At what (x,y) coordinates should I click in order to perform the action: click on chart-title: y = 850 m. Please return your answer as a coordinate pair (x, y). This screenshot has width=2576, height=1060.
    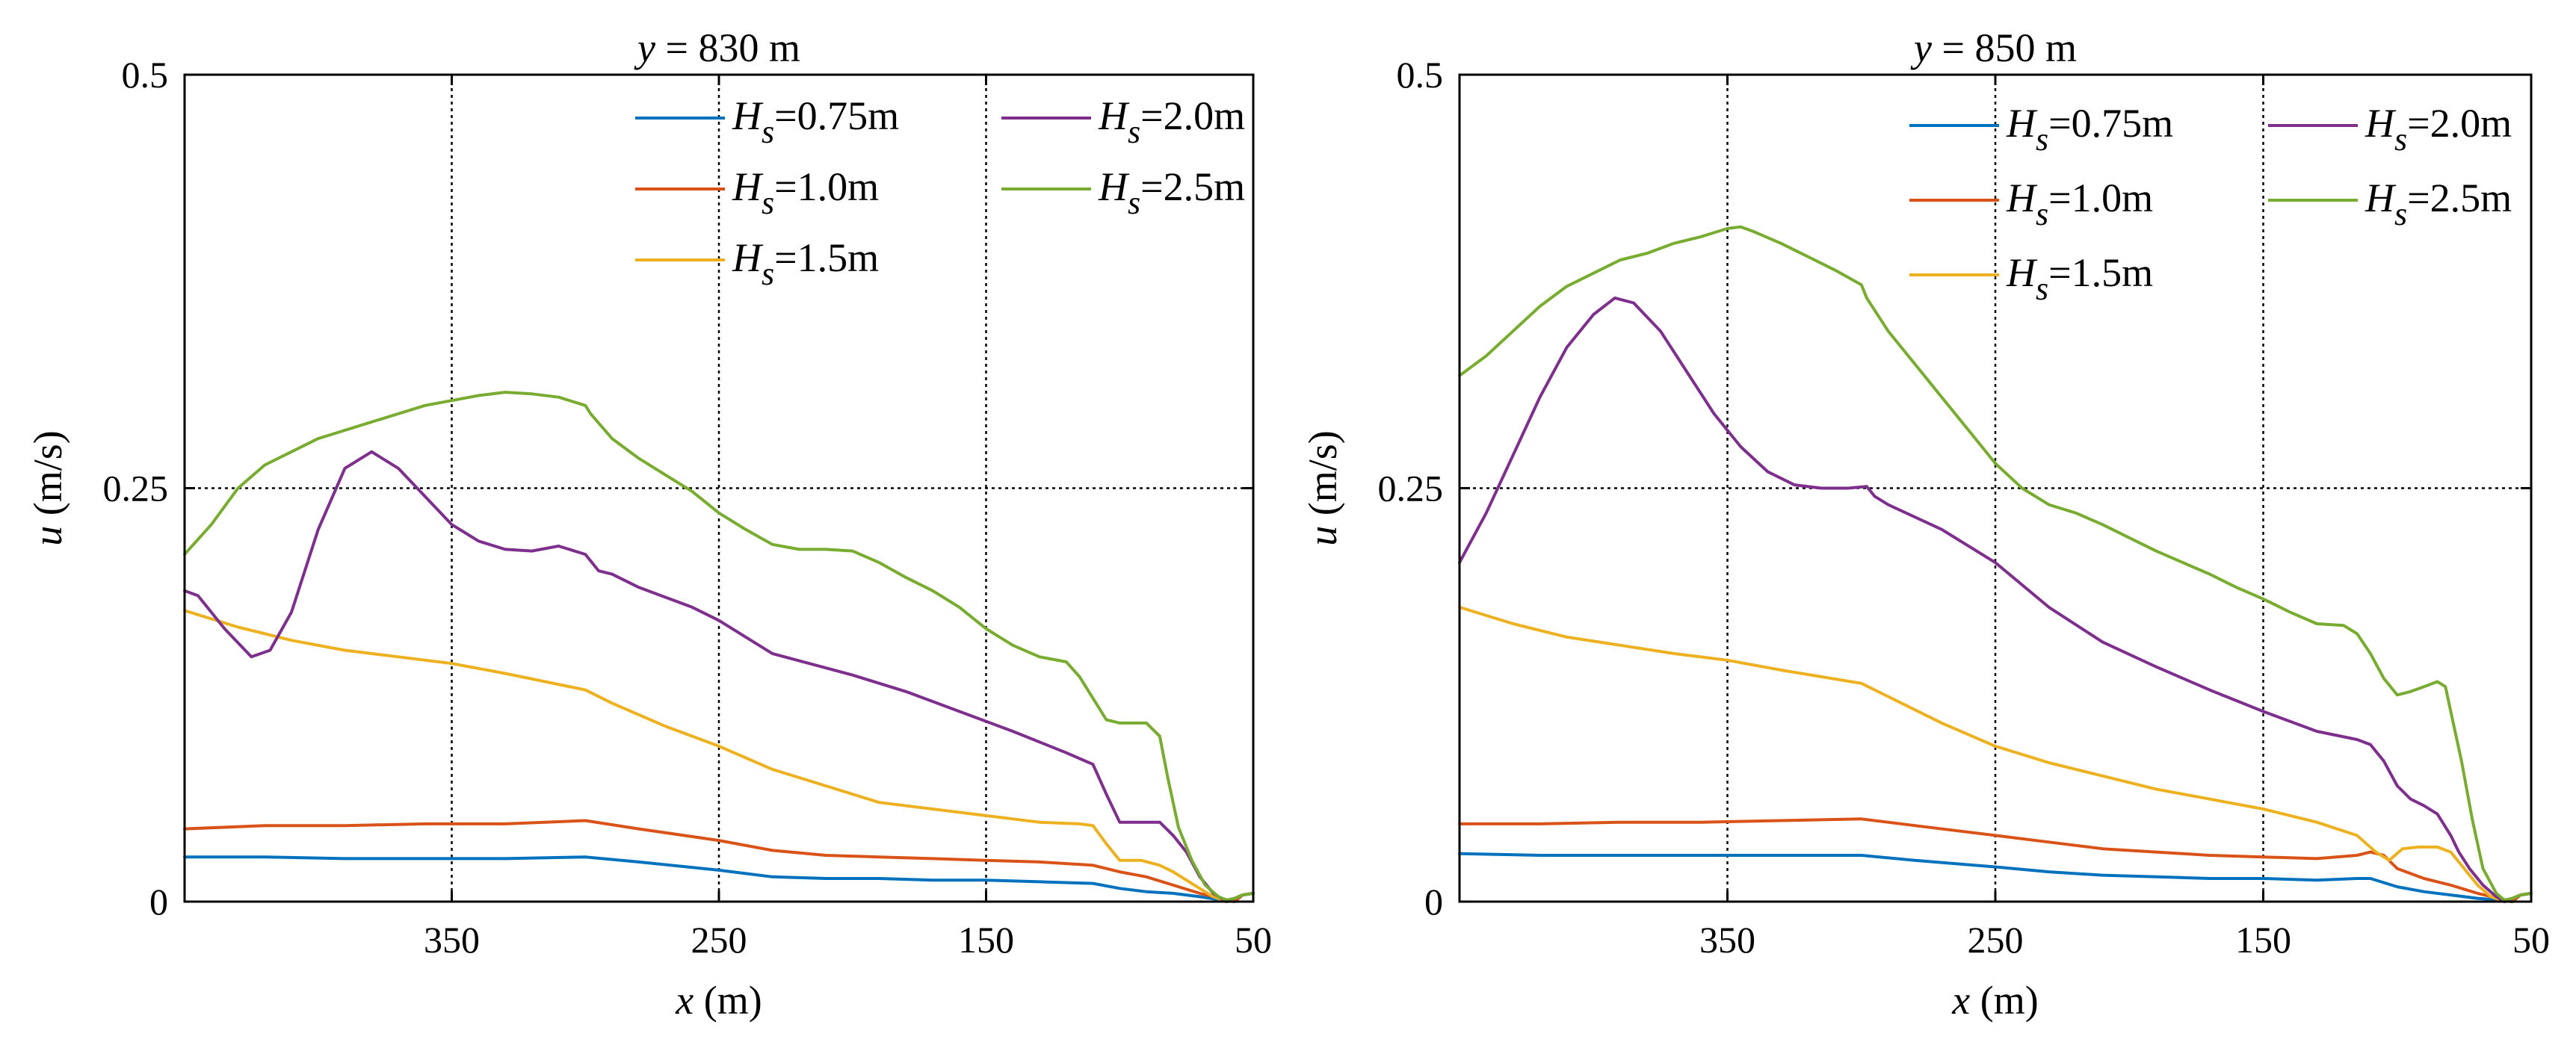
    Looking at the image, I should click on (1994, 47).